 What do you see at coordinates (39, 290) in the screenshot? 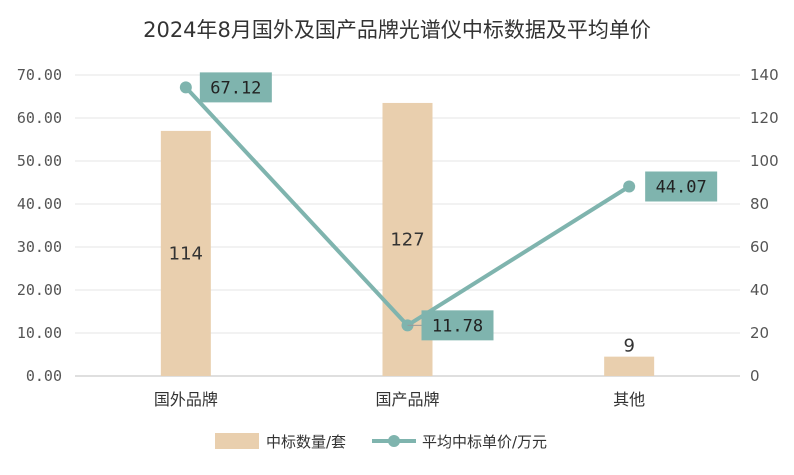
I see `left-axis-tick-label: 20.00` at bounding box center [39, 290].